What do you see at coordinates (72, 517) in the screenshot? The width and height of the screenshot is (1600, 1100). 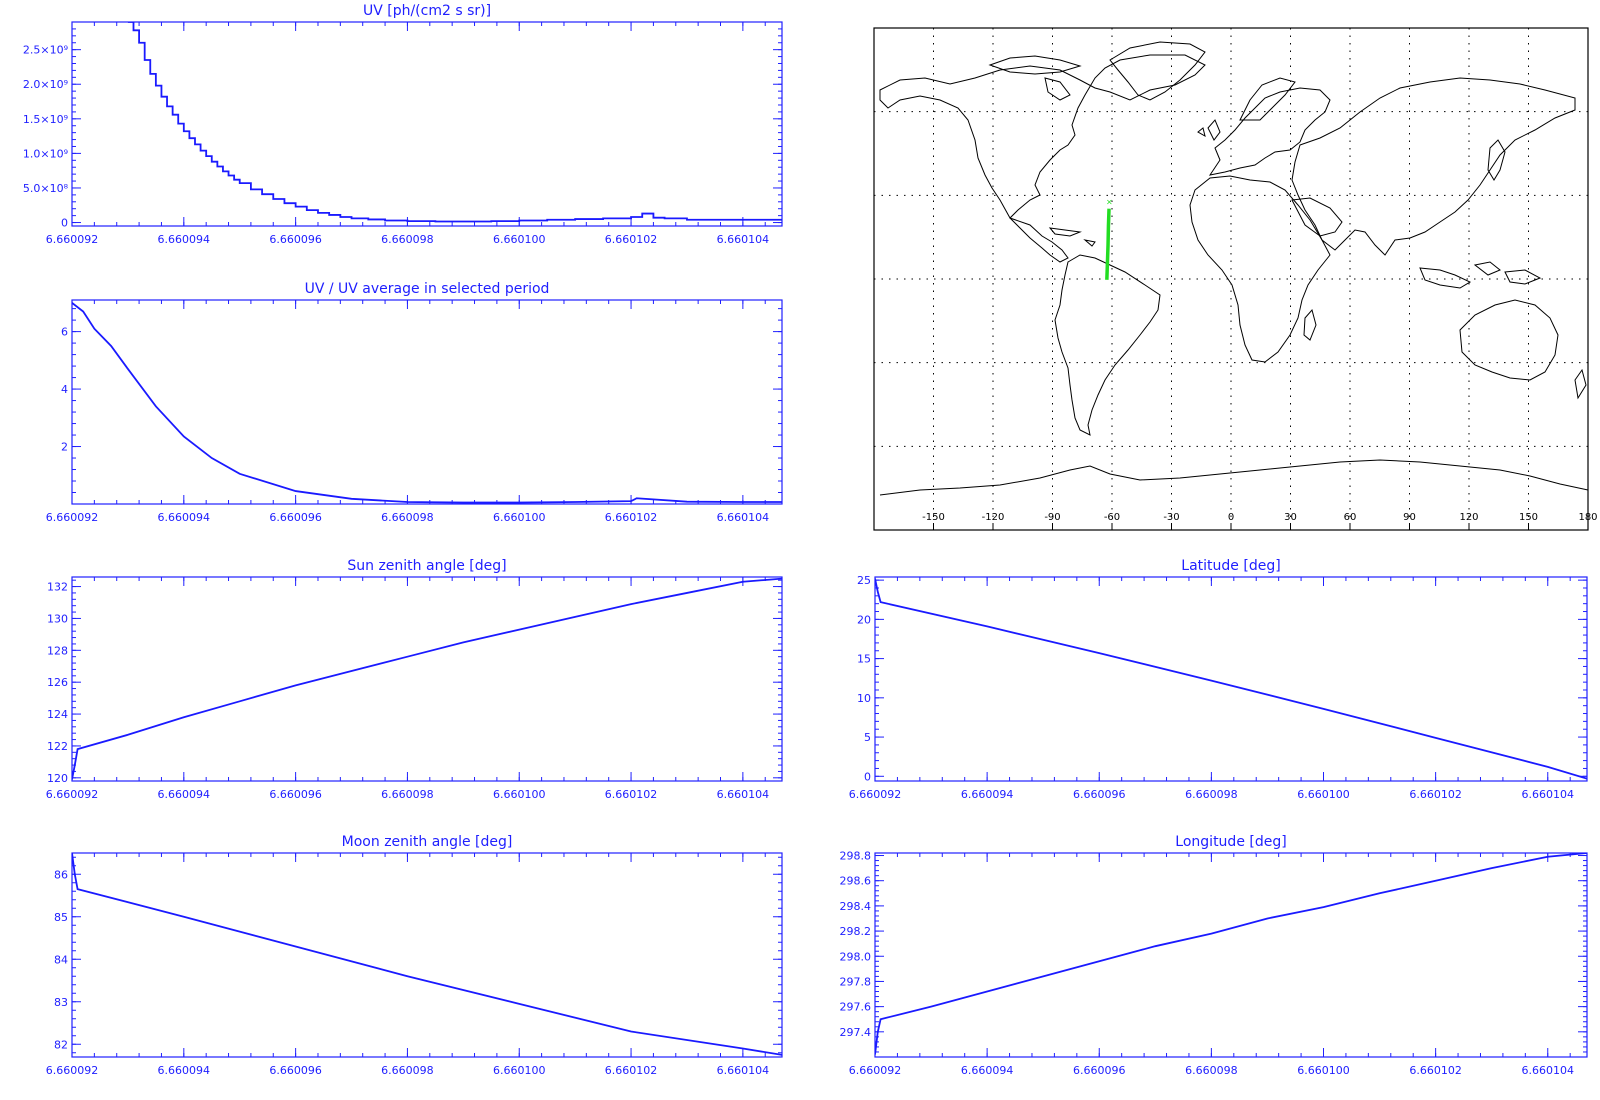 I see `uv-ratio-x-tick-label: 6.660092` at bounding box center [72, 517].